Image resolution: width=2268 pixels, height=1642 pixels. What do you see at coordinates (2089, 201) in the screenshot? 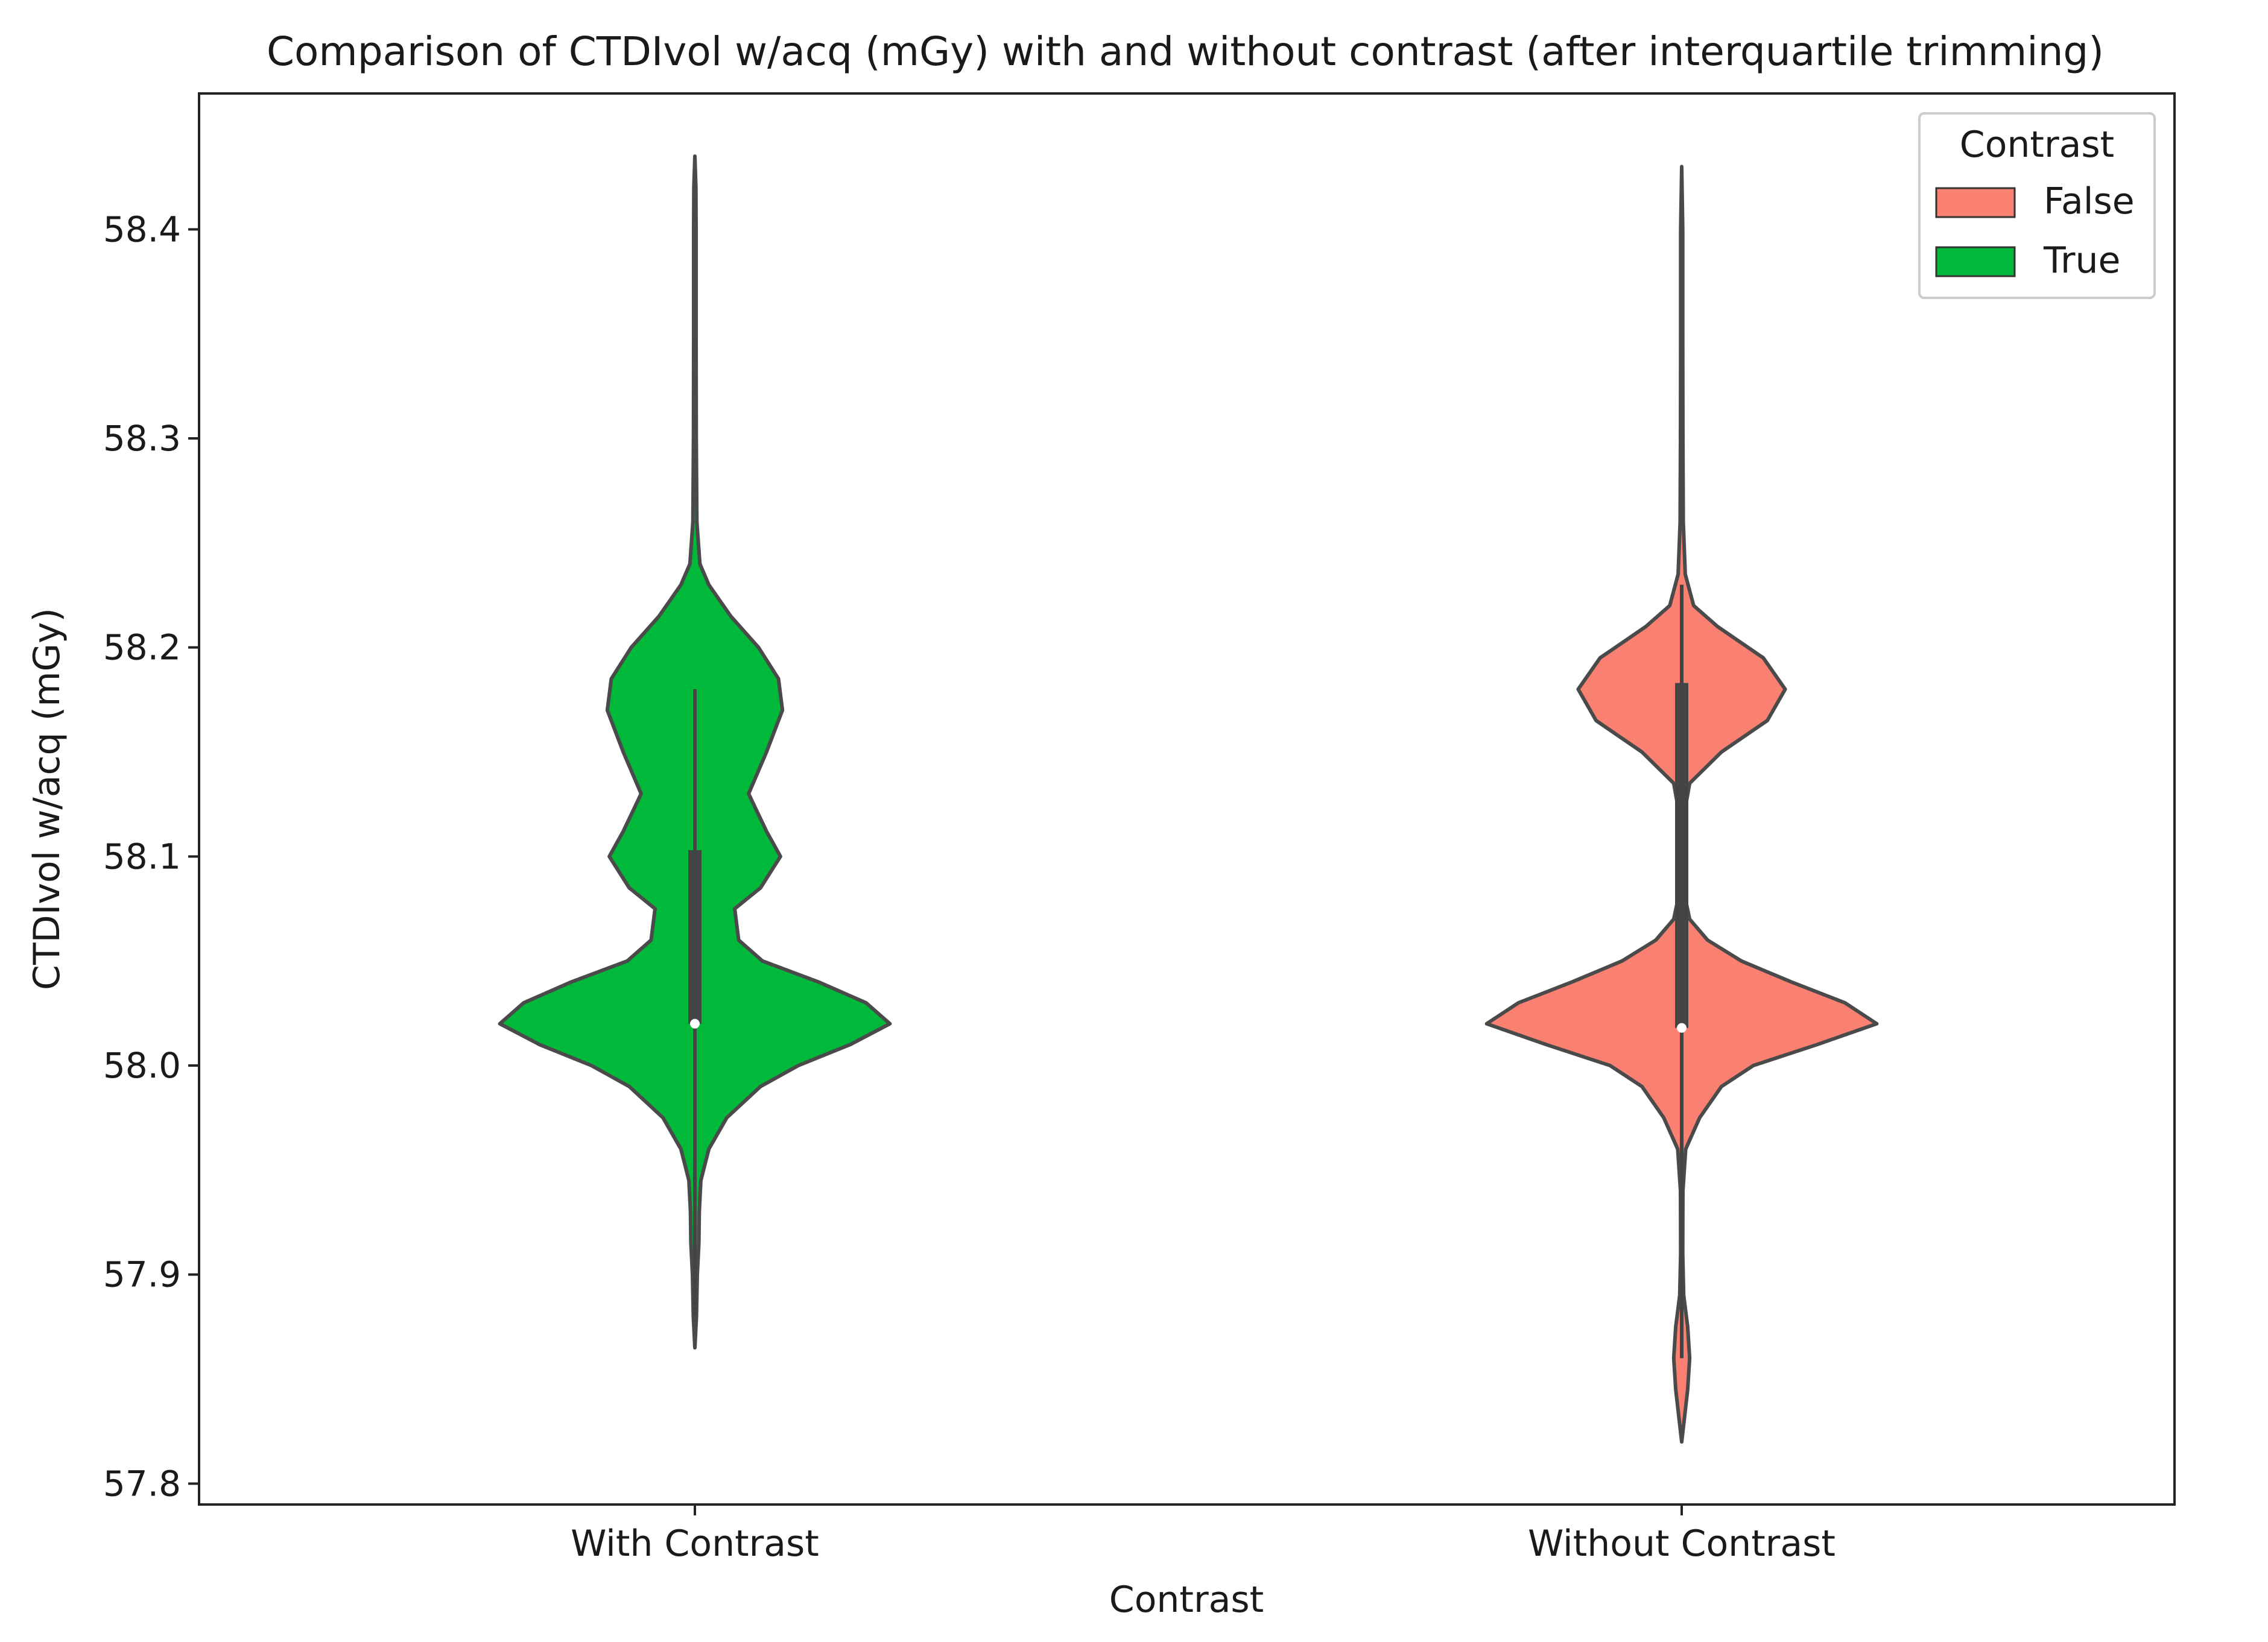
I see `legend-label-false: False` at bounding box center [2089, 201].